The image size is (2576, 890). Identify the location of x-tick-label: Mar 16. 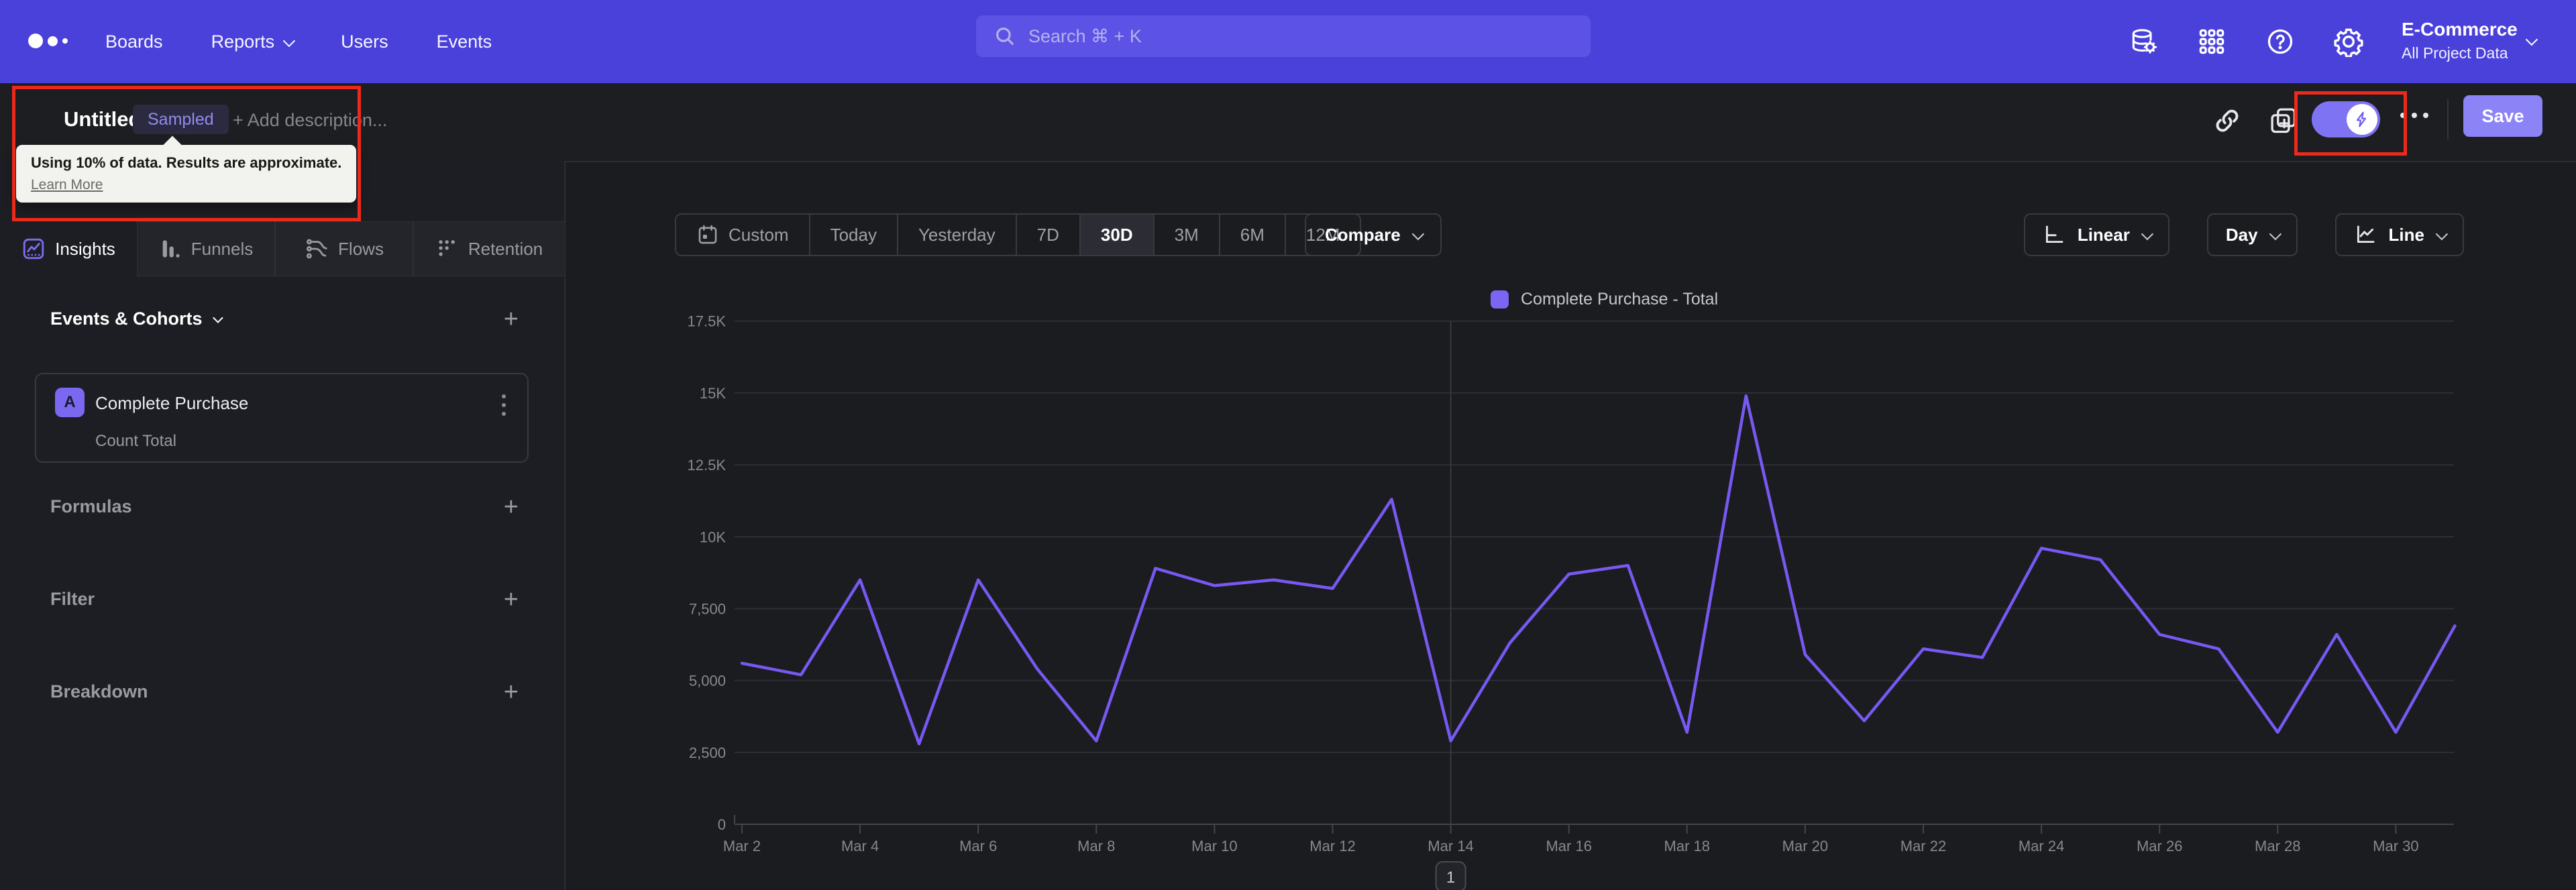
(1568, 846).